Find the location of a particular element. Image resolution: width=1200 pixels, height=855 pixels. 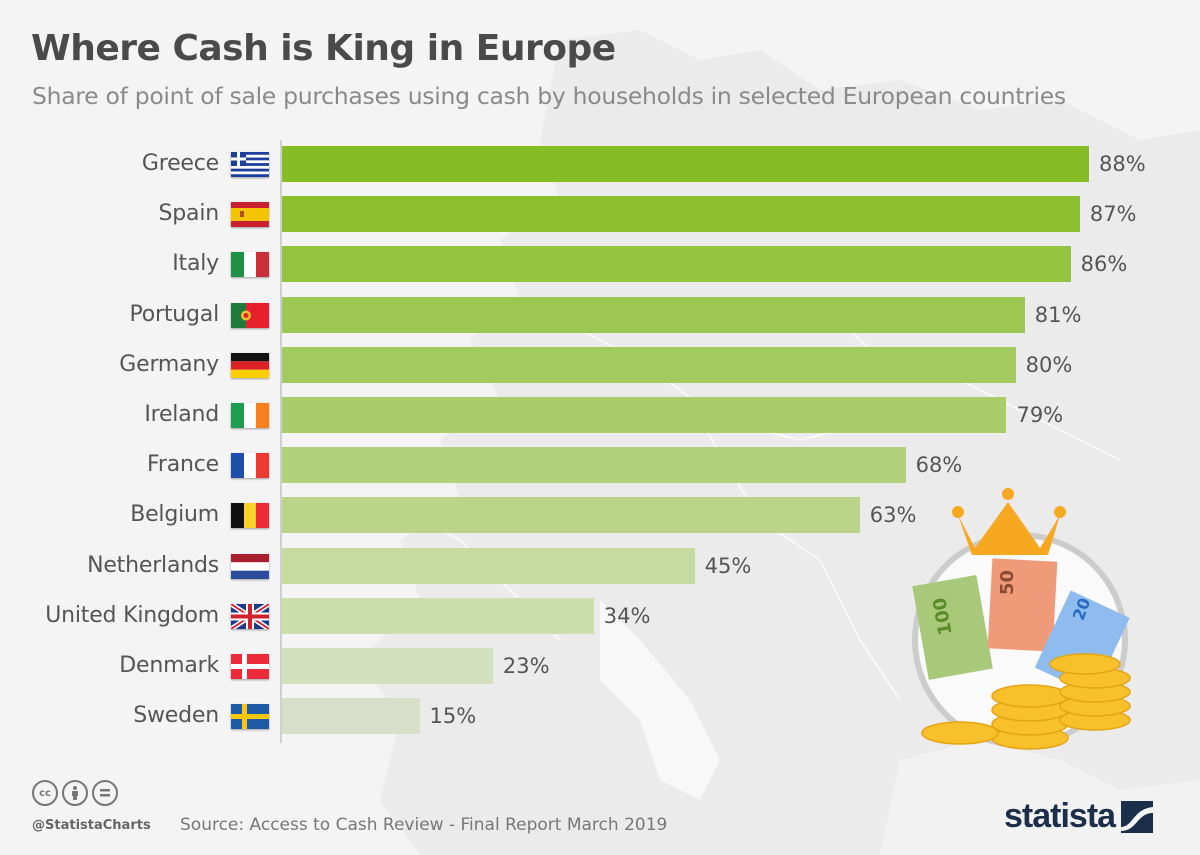

value-label: 68% is located at coordinates (939, 465).